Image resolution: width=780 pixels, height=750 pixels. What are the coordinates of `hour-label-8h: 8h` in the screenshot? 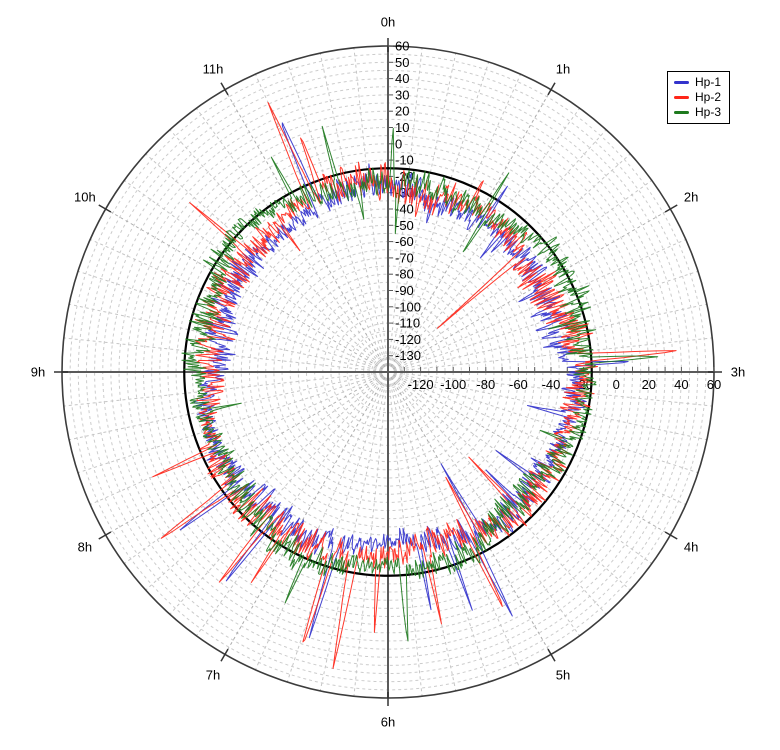 It's located at (85, 547).